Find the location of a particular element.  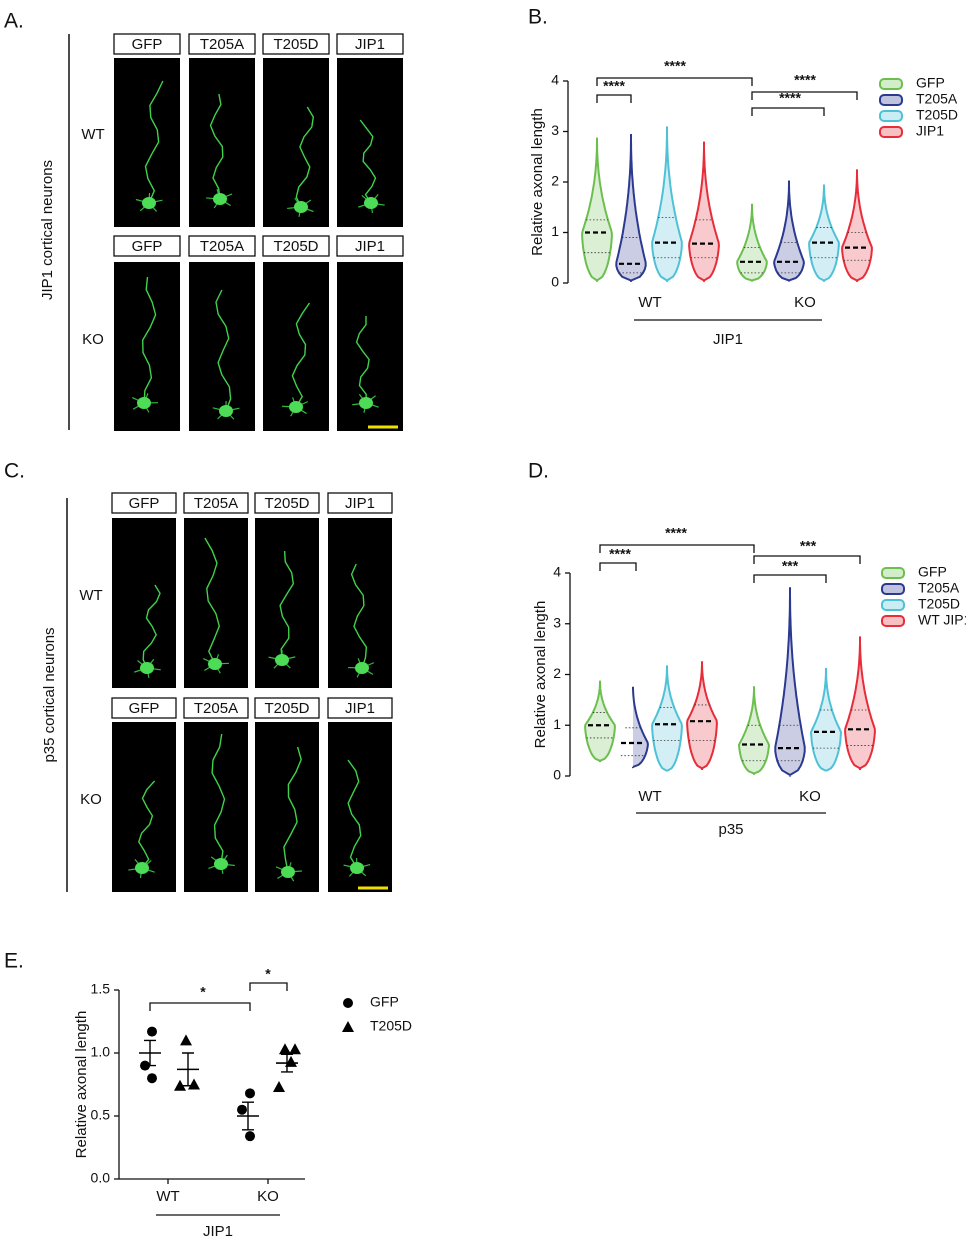

legend-label: T205A is located at coordinates (937, 99).